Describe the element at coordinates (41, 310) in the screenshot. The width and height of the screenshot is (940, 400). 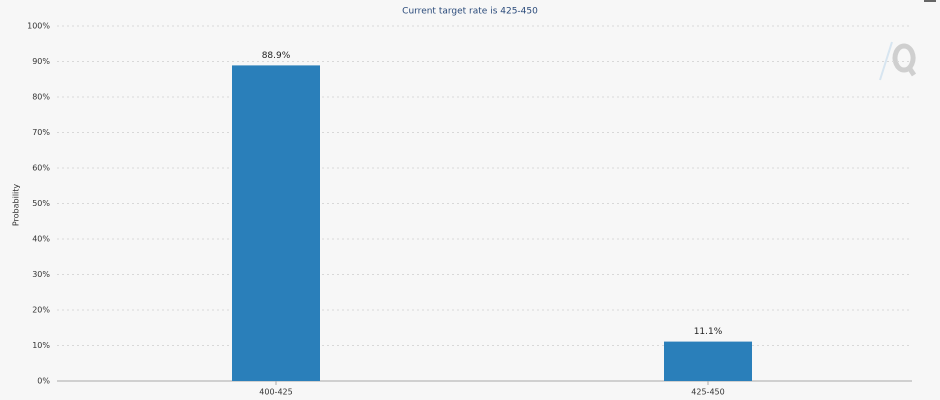
I see `y-tick-label: 20%` at that location.